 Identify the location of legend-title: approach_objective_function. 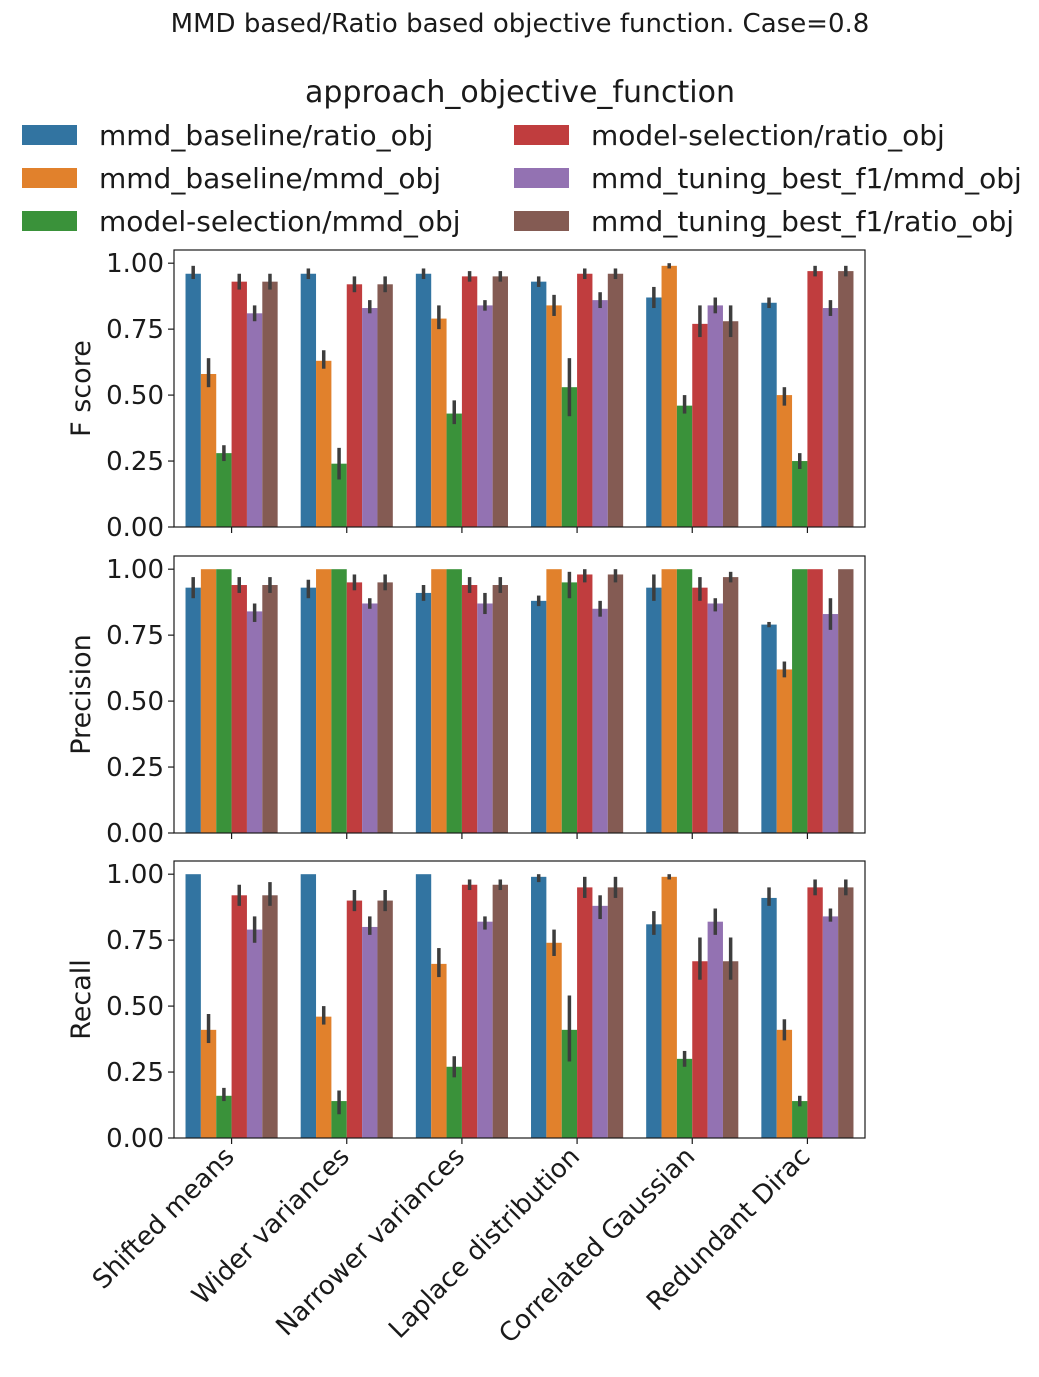
(520, 92).